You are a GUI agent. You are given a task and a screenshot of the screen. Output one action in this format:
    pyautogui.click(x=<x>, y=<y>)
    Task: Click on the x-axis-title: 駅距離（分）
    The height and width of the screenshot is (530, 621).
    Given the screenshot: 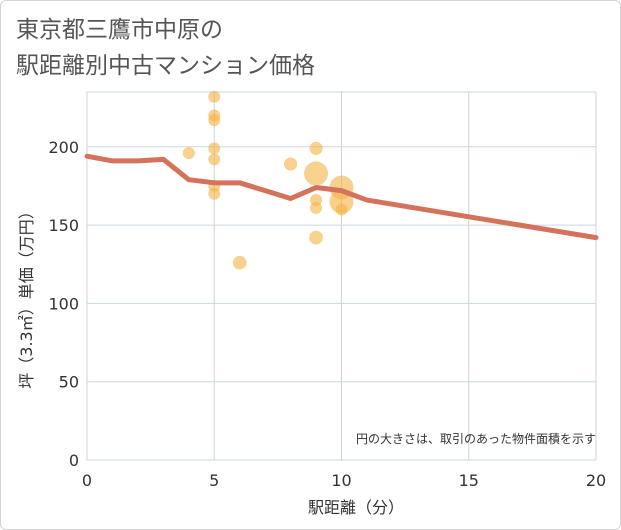 What is the action you would take?
    pyautogui.click(x=356, y=507)
    